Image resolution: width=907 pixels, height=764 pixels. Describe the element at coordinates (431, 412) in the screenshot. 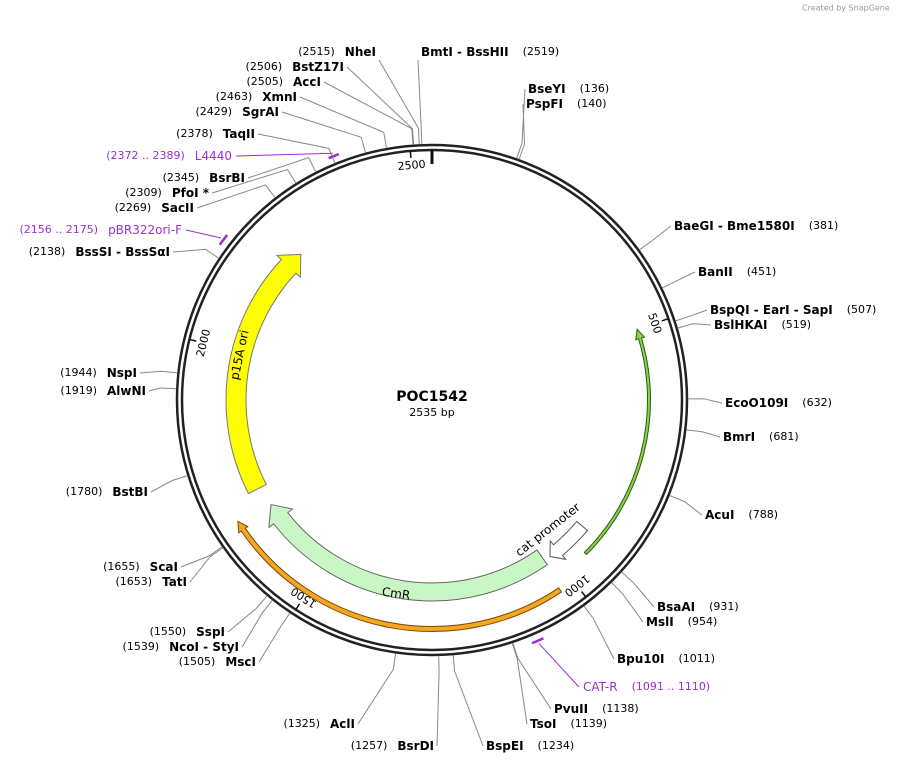

I see `plasmid-size: 2535 bp` at that location.